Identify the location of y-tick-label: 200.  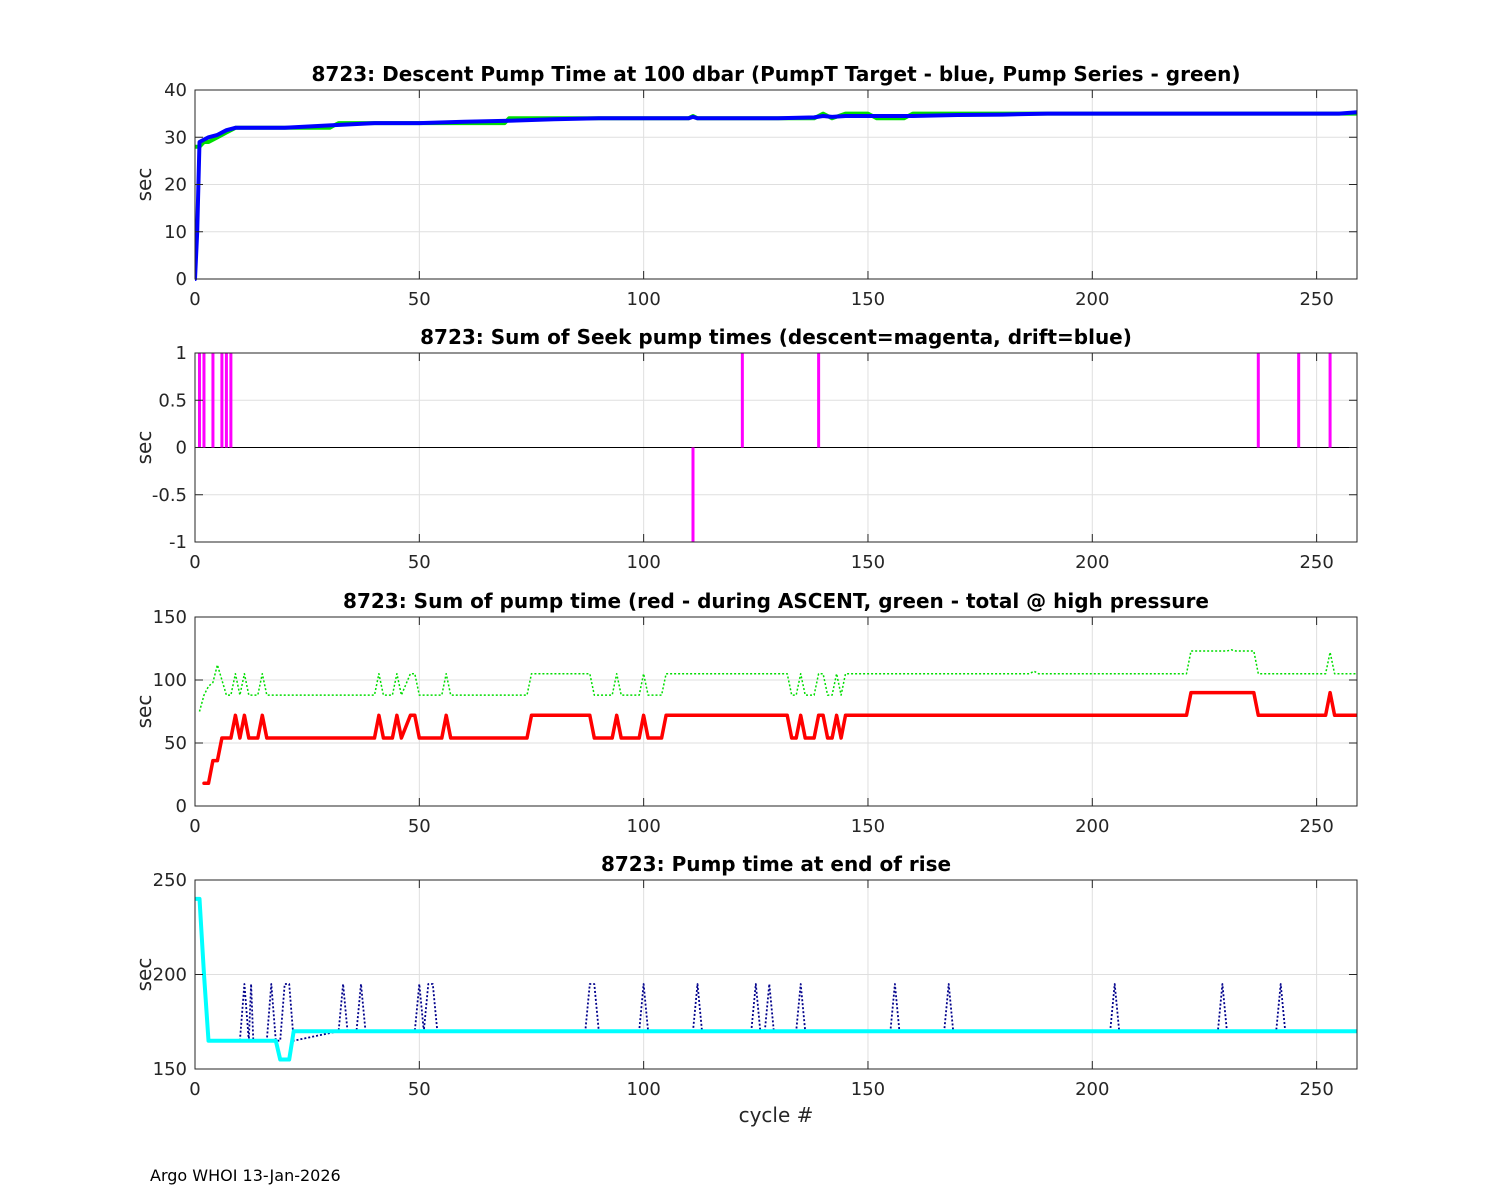
(170, 975).